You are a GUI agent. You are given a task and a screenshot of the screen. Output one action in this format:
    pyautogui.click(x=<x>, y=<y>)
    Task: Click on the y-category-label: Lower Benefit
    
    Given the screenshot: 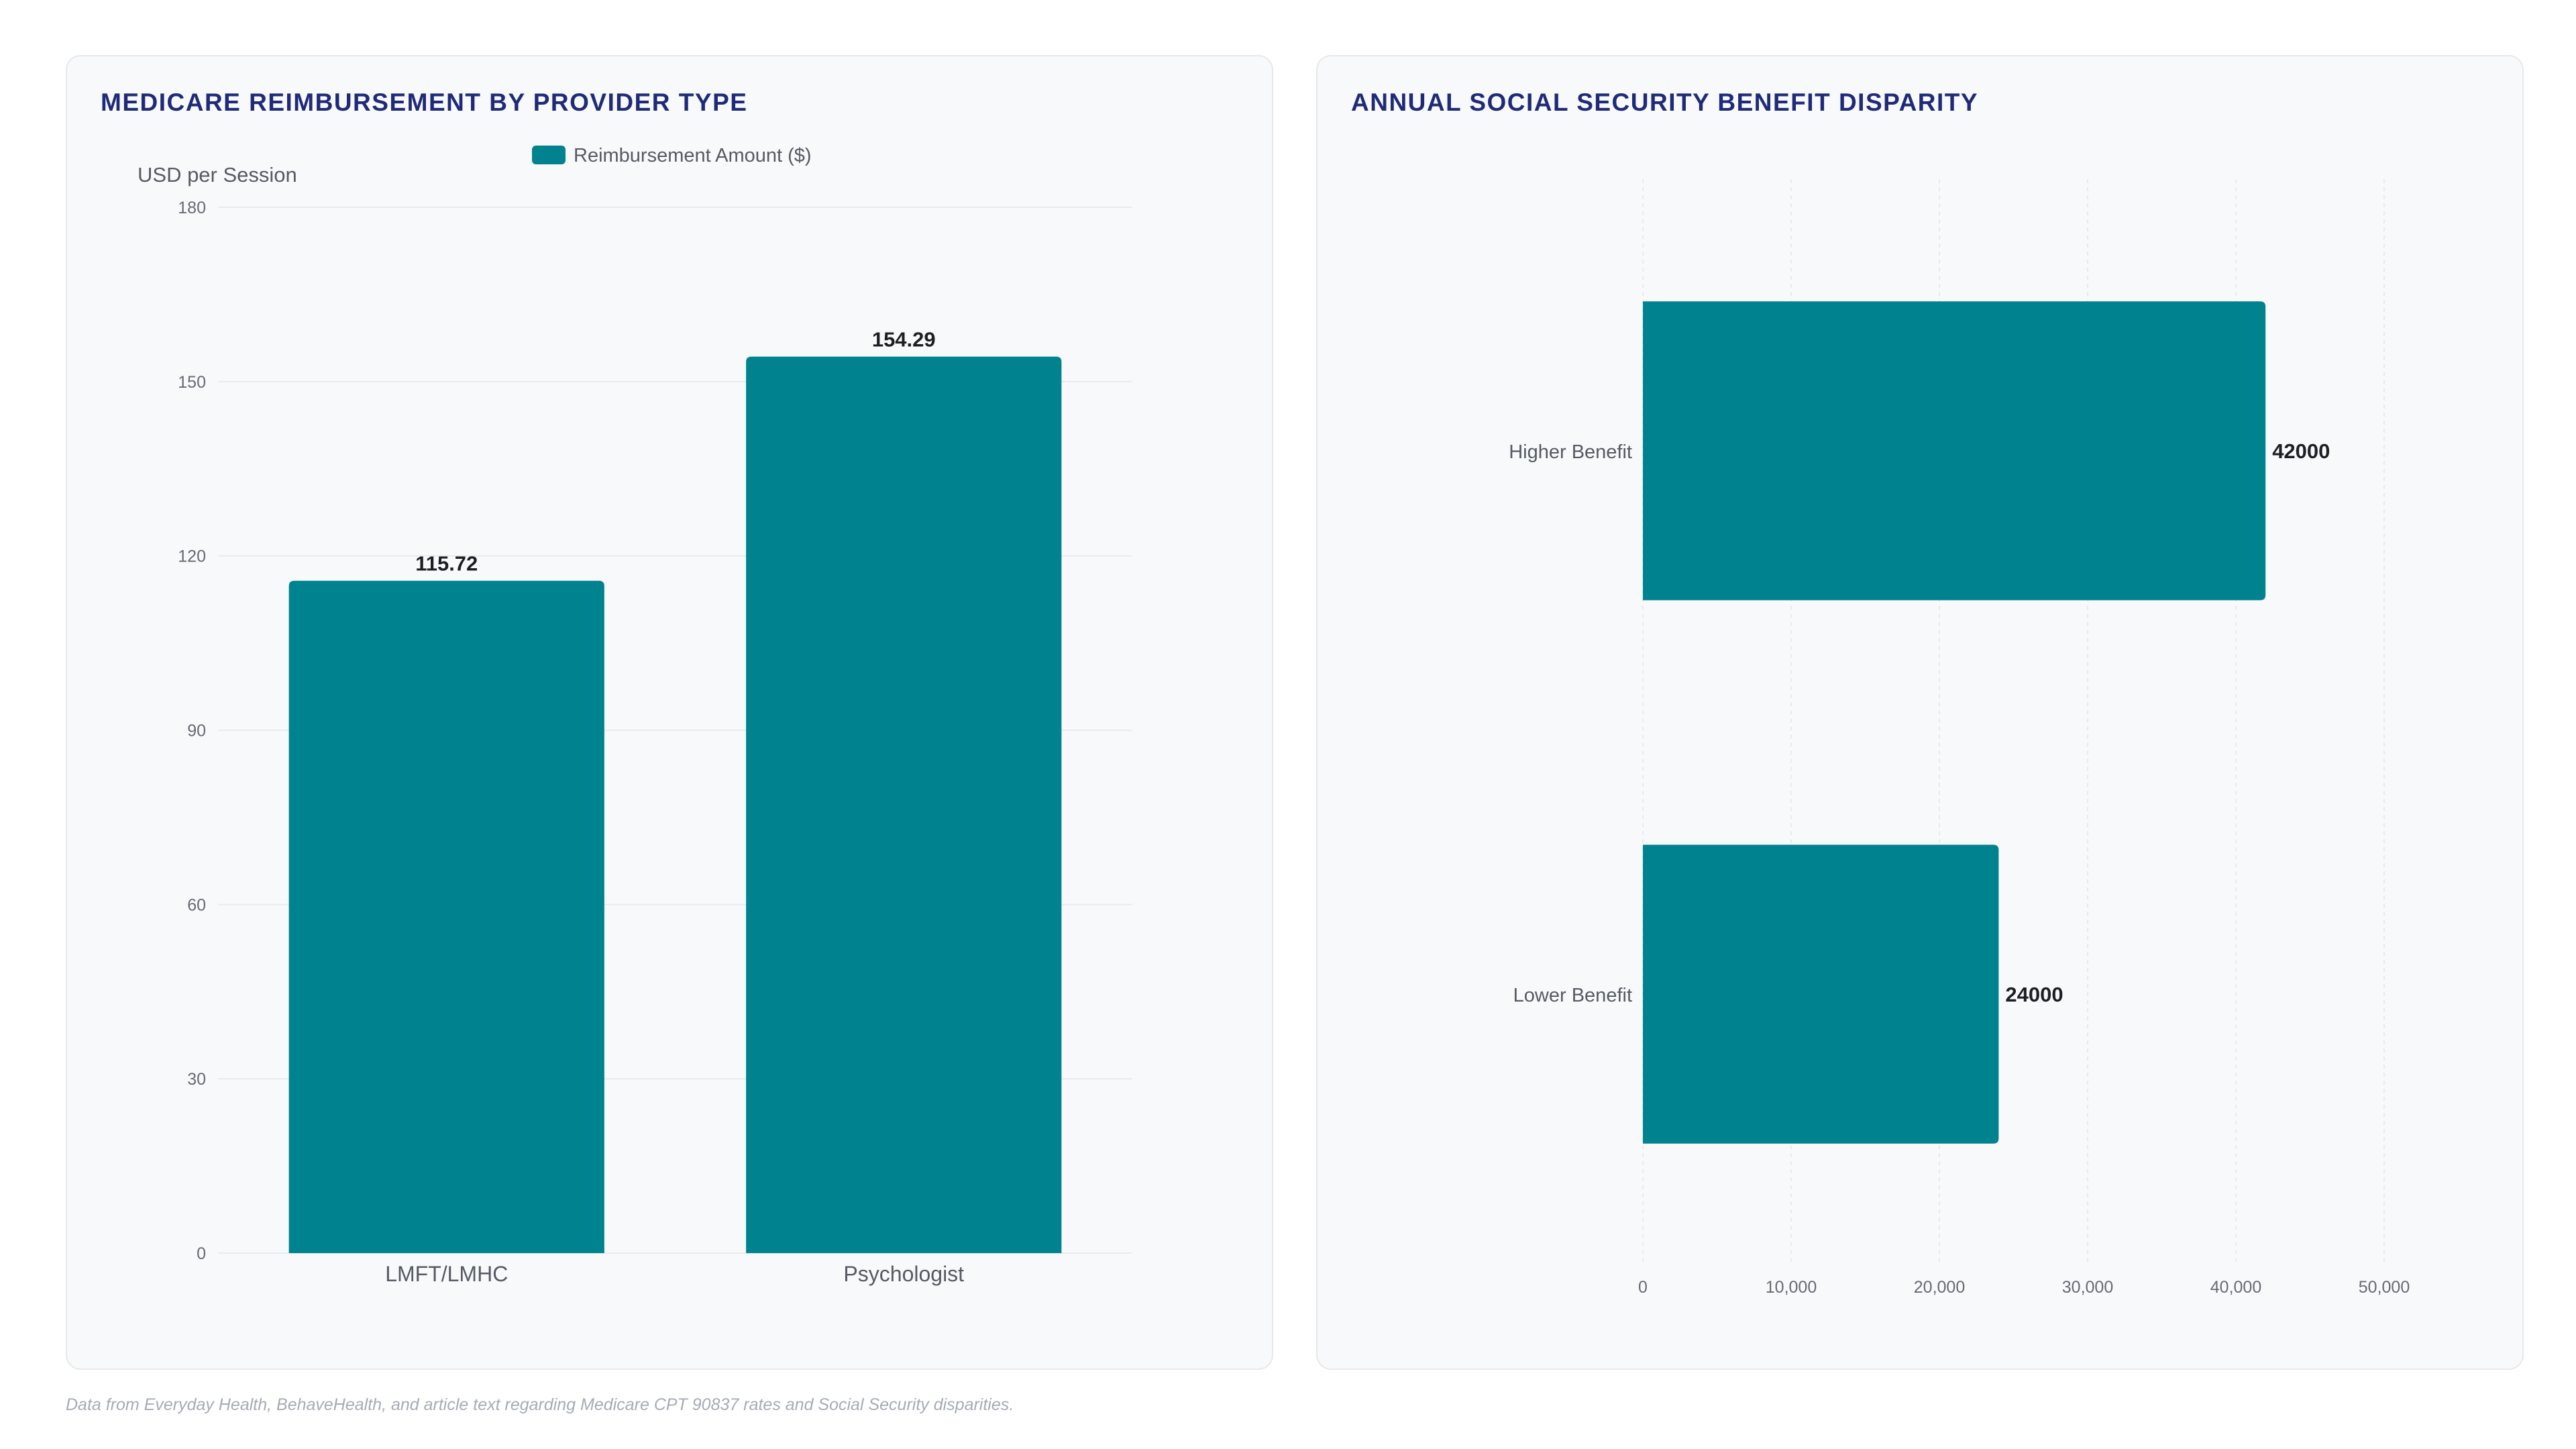 What is the action you would take?
    pyautogui.click(x=1572, y=995)
    